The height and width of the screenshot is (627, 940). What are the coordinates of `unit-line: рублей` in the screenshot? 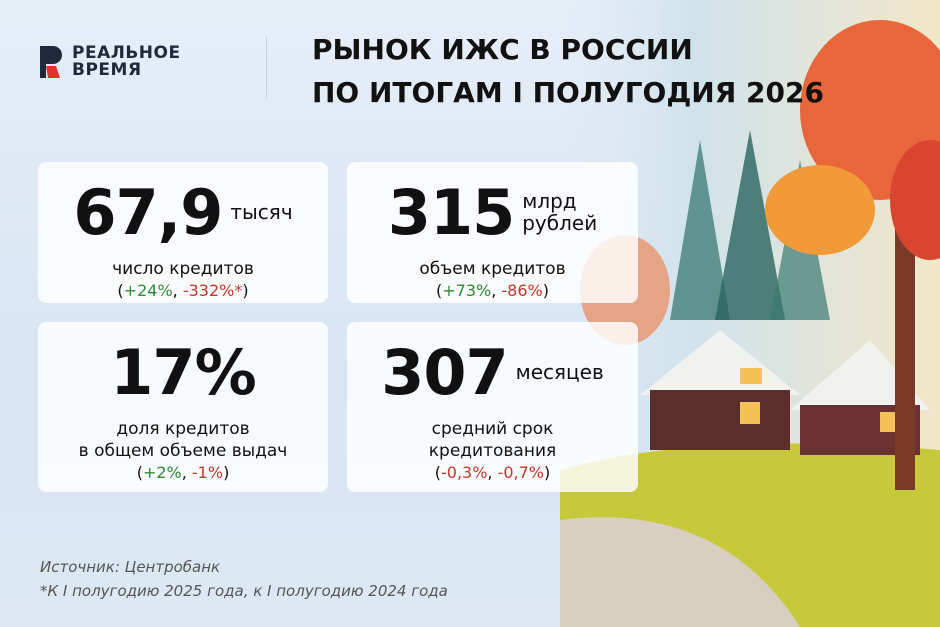 It's located at (560, 223).